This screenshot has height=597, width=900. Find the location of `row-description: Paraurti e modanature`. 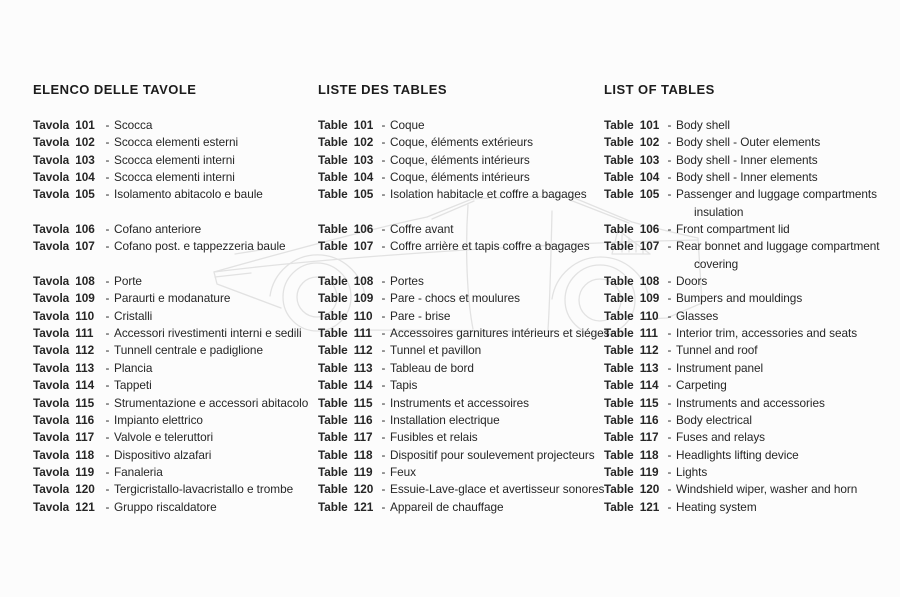

row-description: Paraurti e modanature is located at coordinates (172, 298).